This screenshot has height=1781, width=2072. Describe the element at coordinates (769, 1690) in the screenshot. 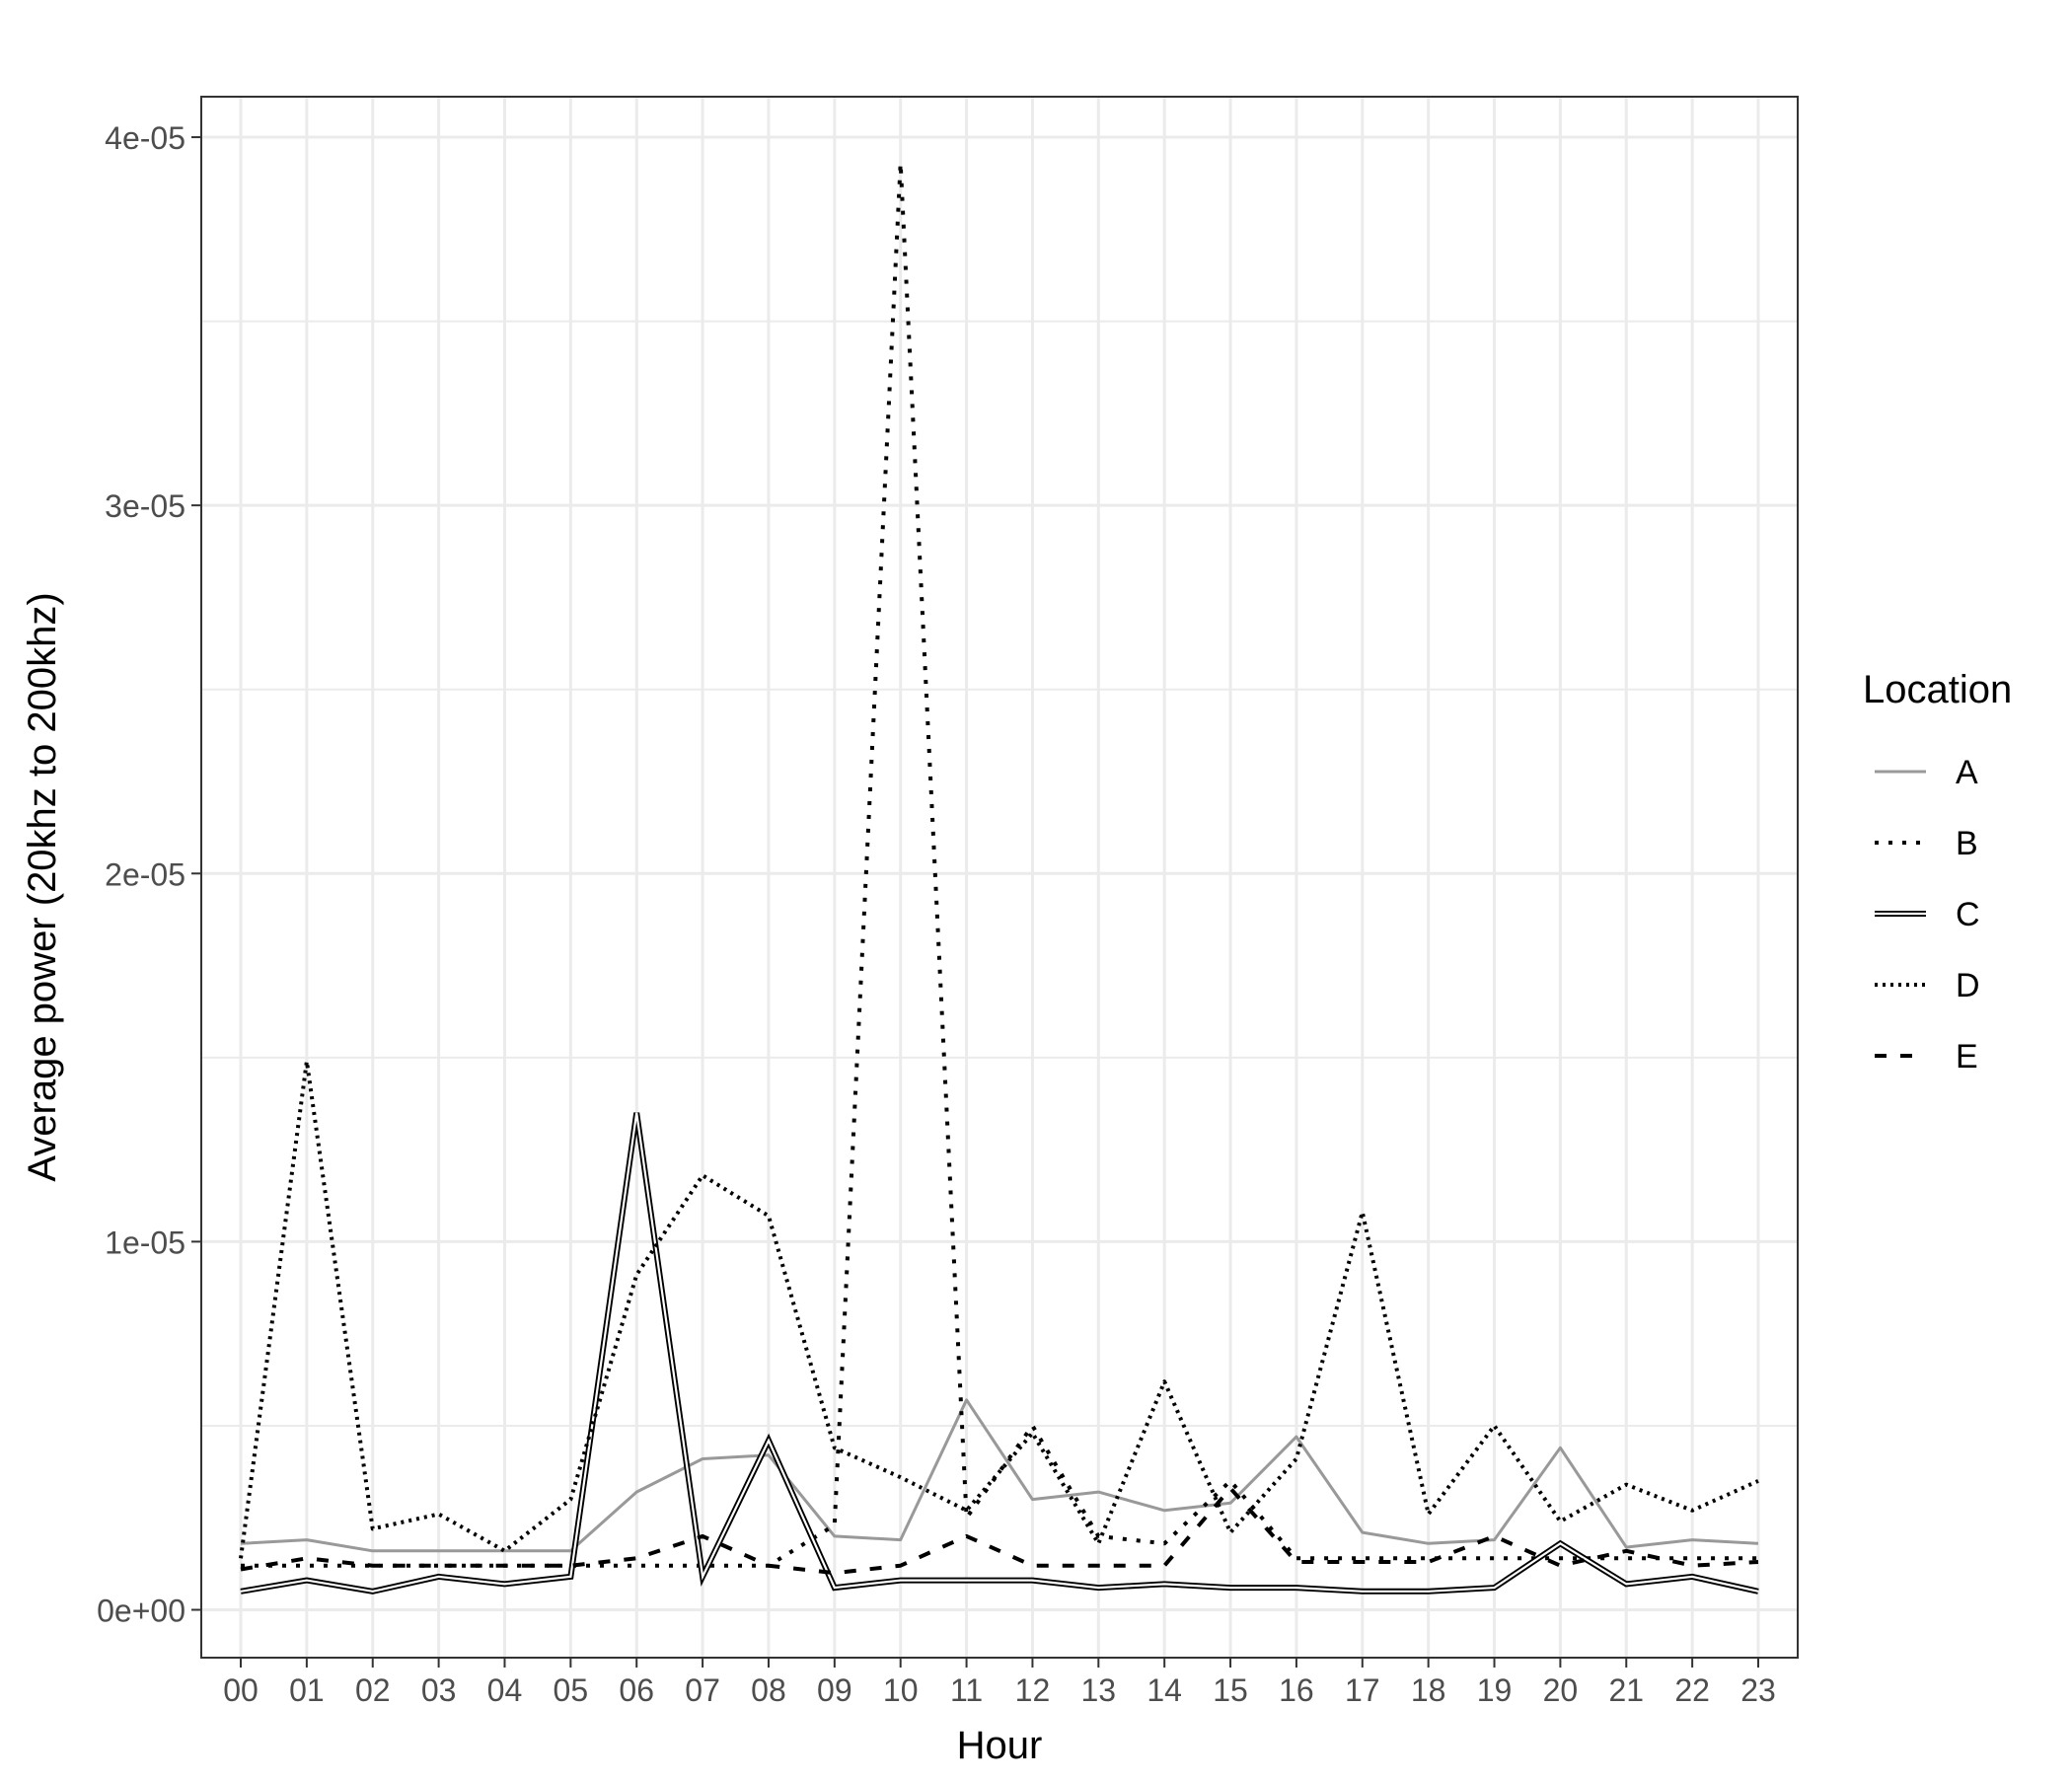

I see `x-tick-label: 08` at that location.